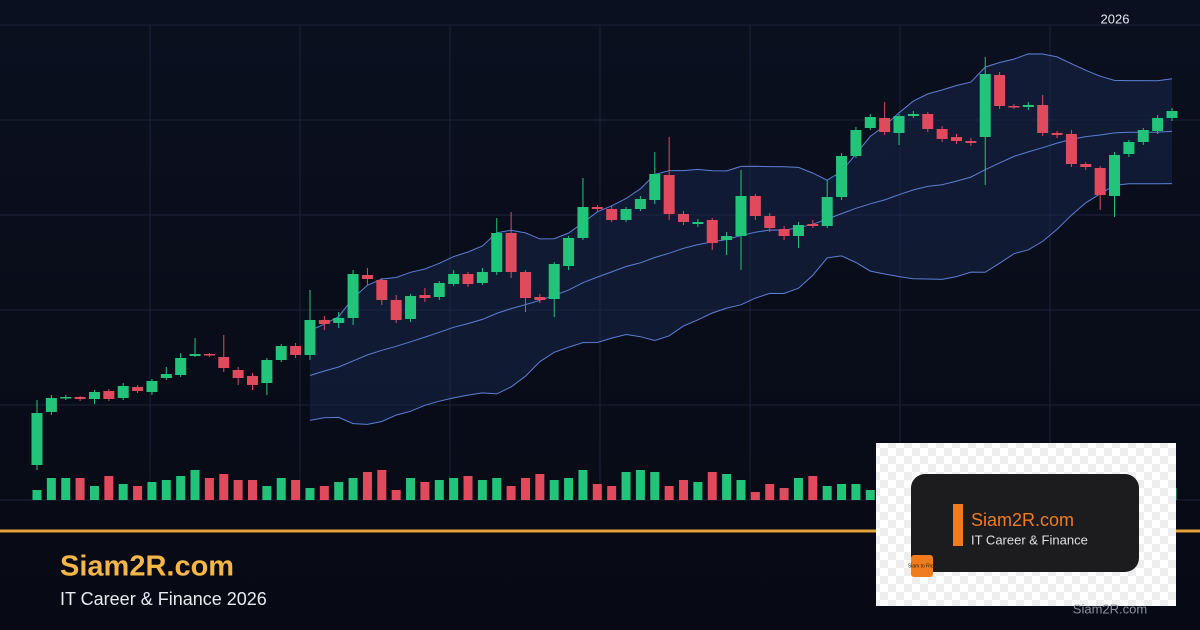 This screenshot has height=630, width=1200. I want to click on logo-badge-text: Siam to Rich, so click(922, 566).